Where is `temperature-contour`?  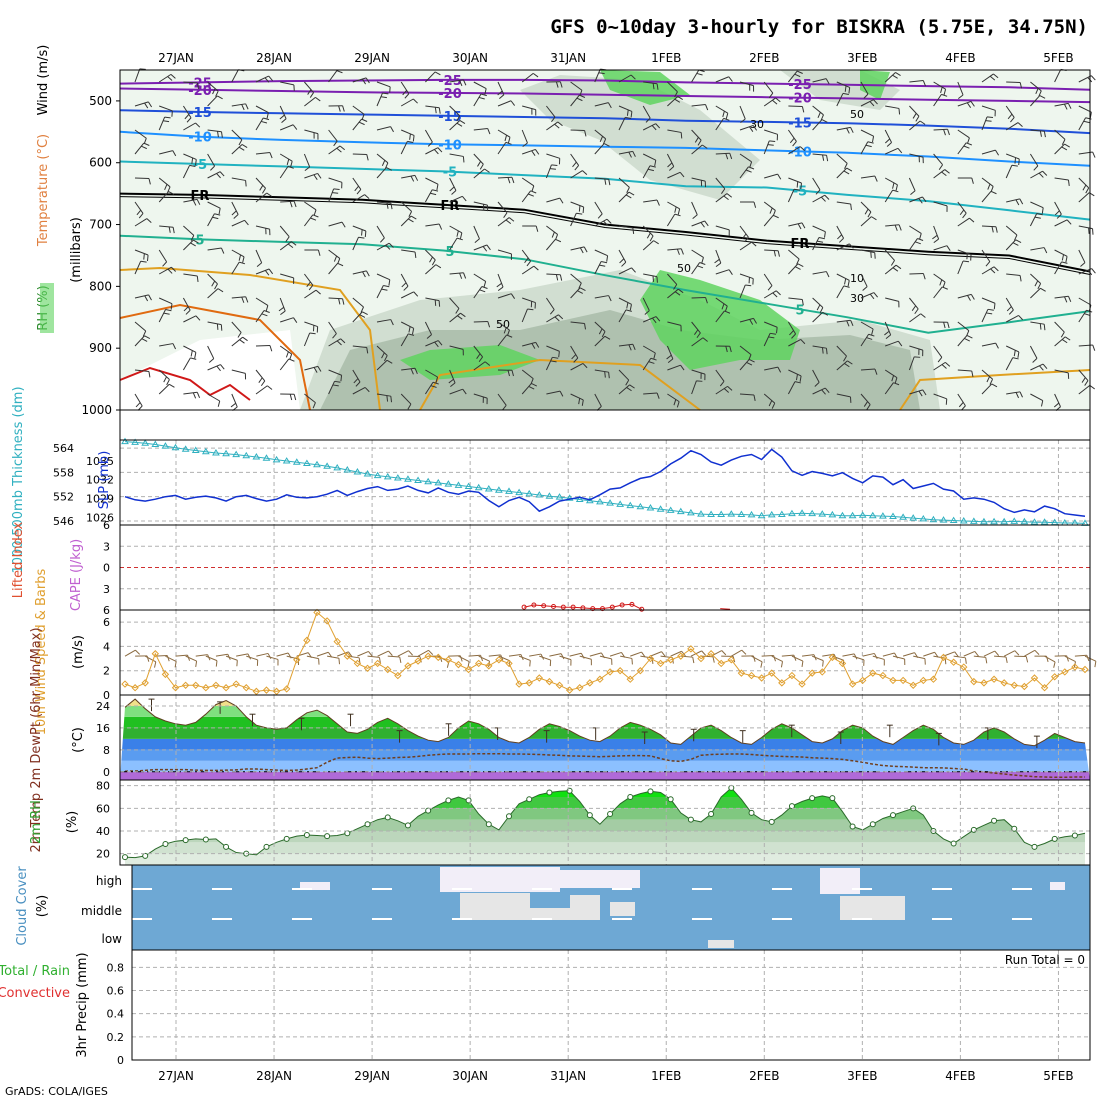
temperature-contour is located at coordinates (605, 148).